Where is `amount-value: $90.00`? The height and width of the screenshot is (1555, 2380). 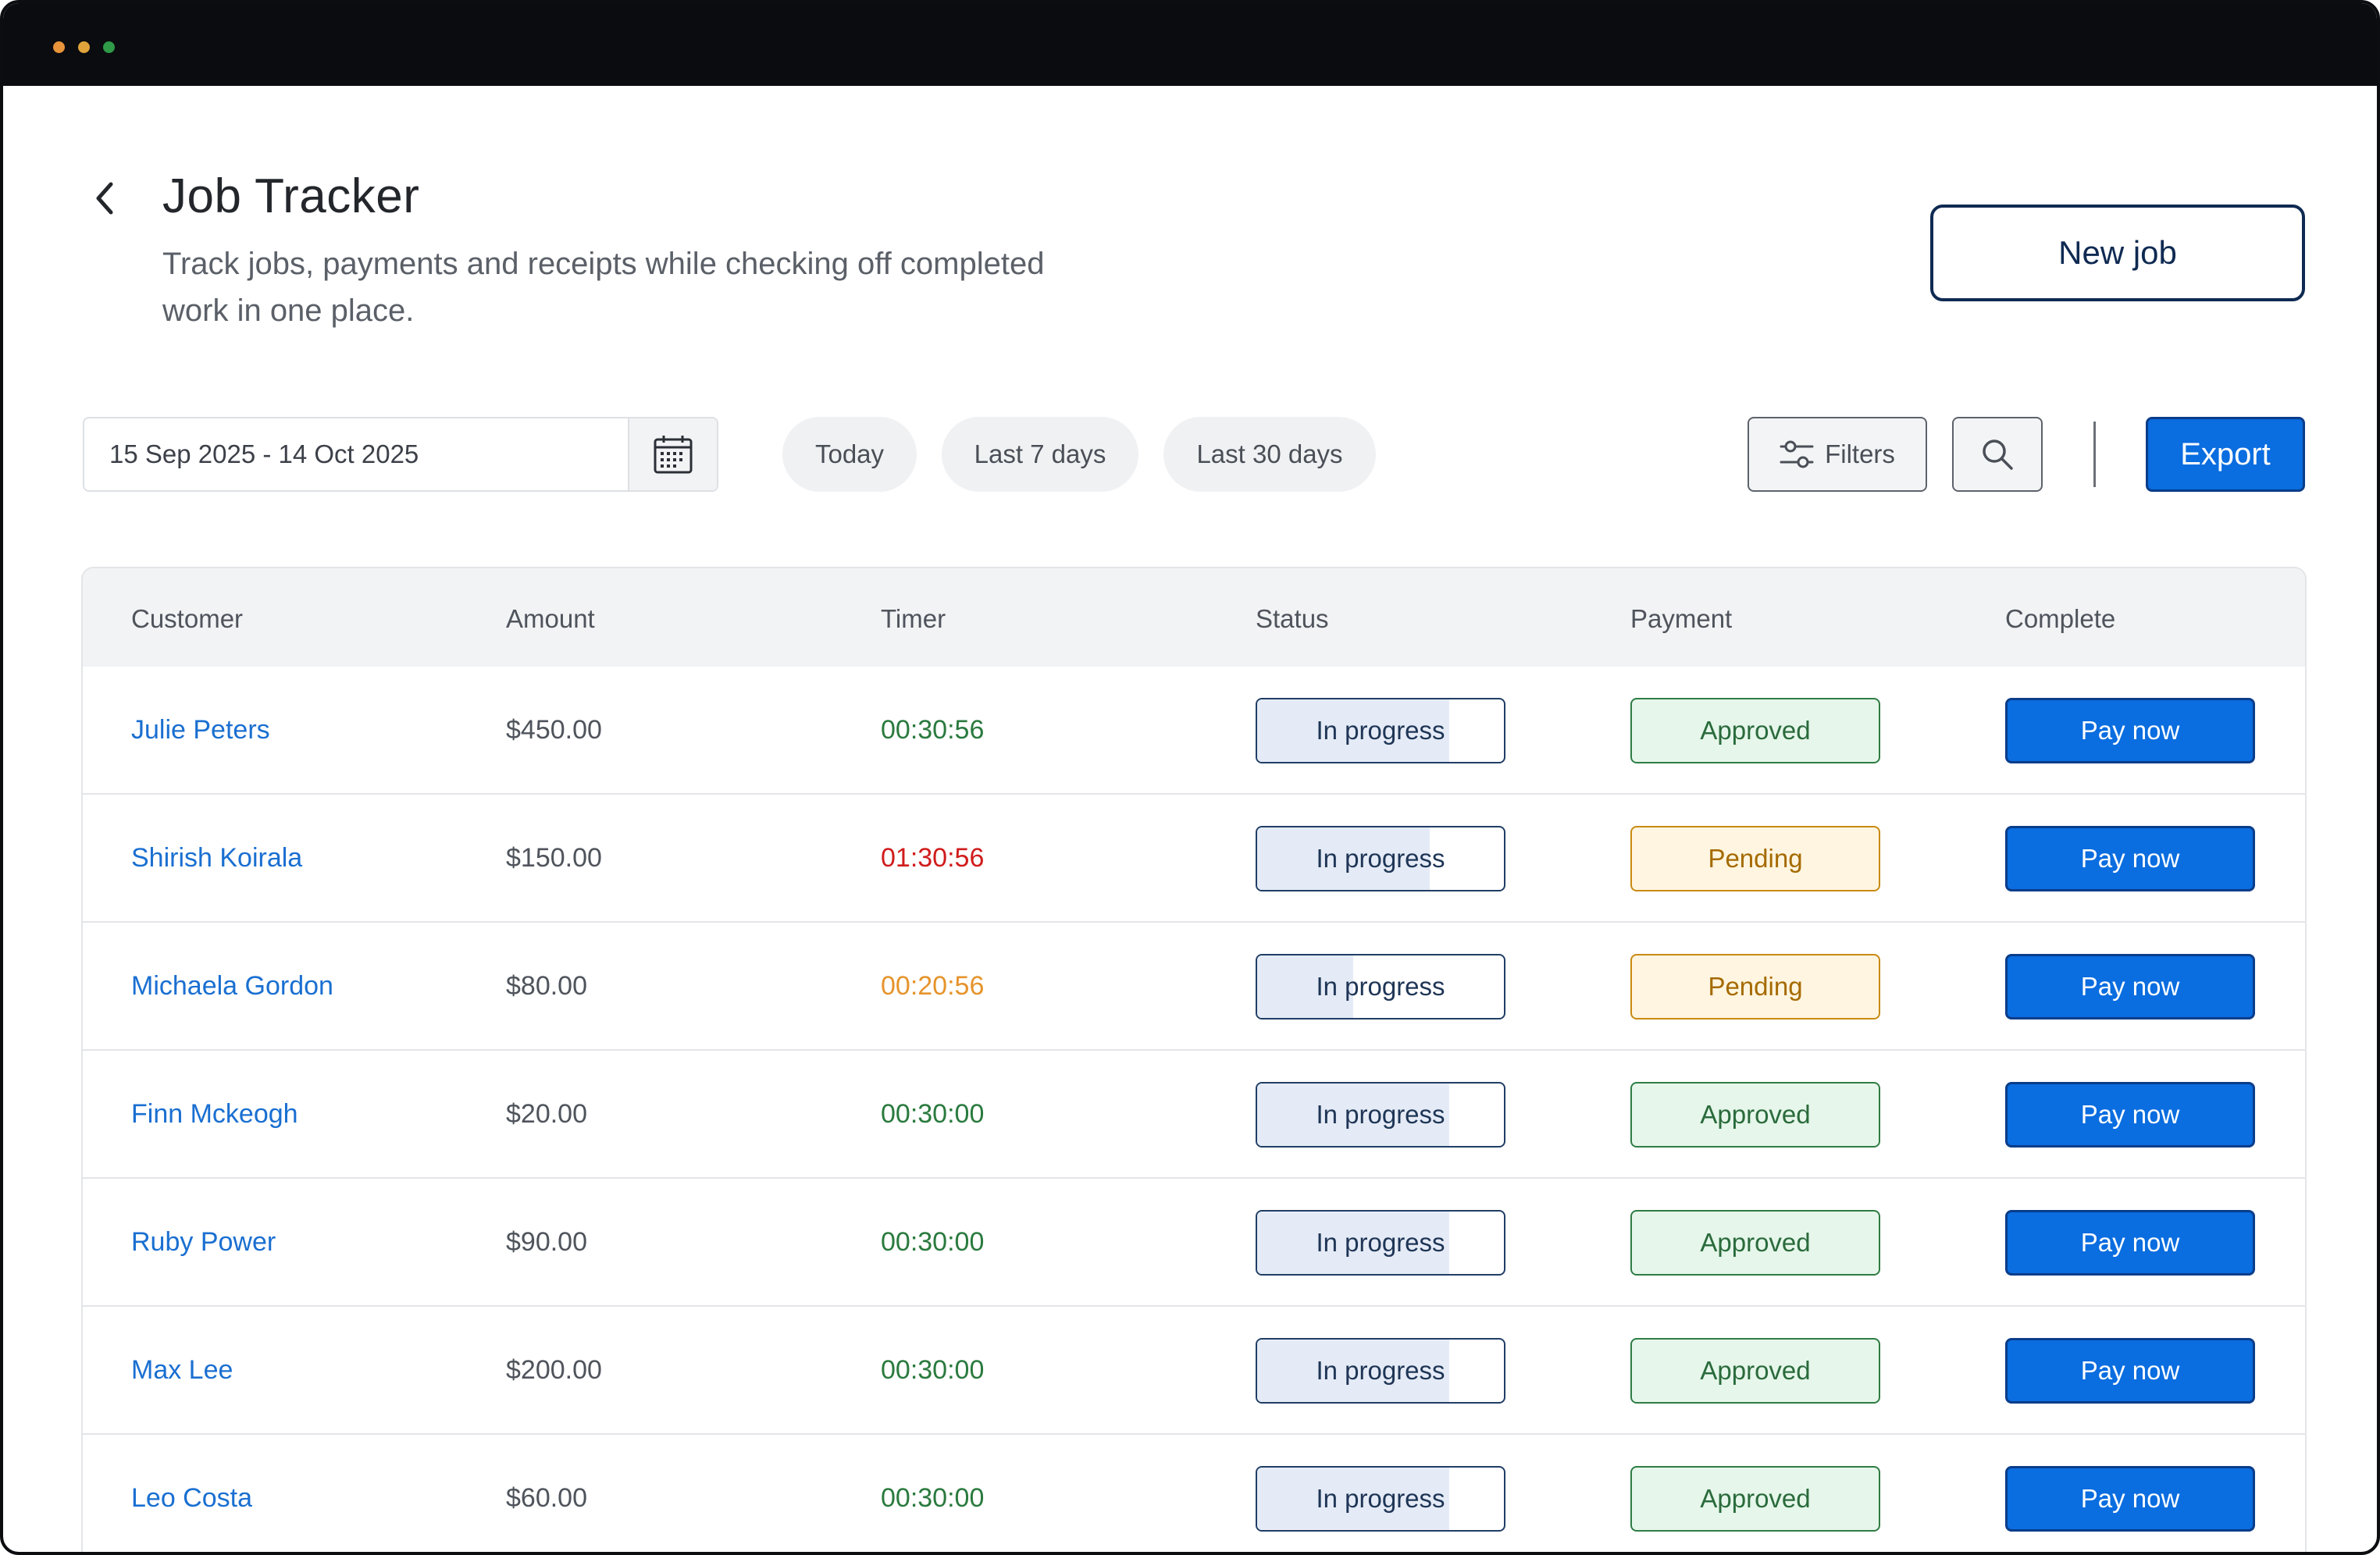
amount-value: $90.00 is located at coordinates (546, 1242).